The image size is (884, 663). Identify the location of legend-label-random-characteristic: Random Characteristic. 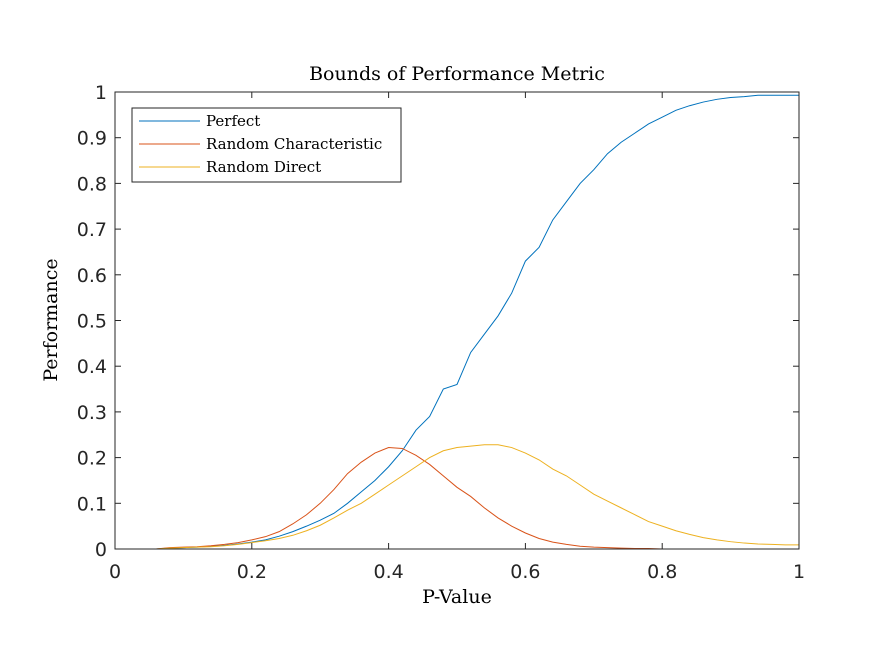
(294, 144).